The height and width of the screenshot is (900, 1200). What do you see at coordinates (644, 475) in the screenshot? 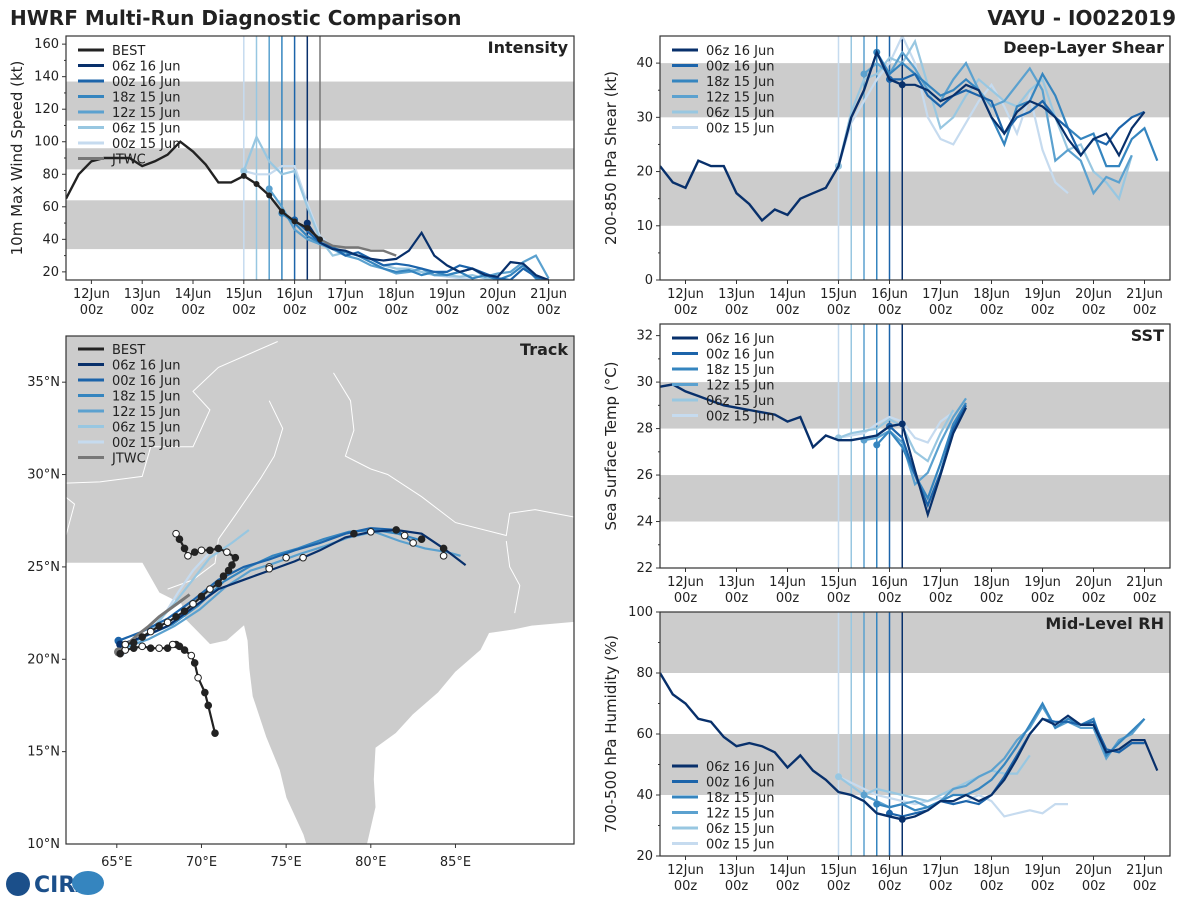
I see `y-tick-label: 26` at bounding box center [644, 475].